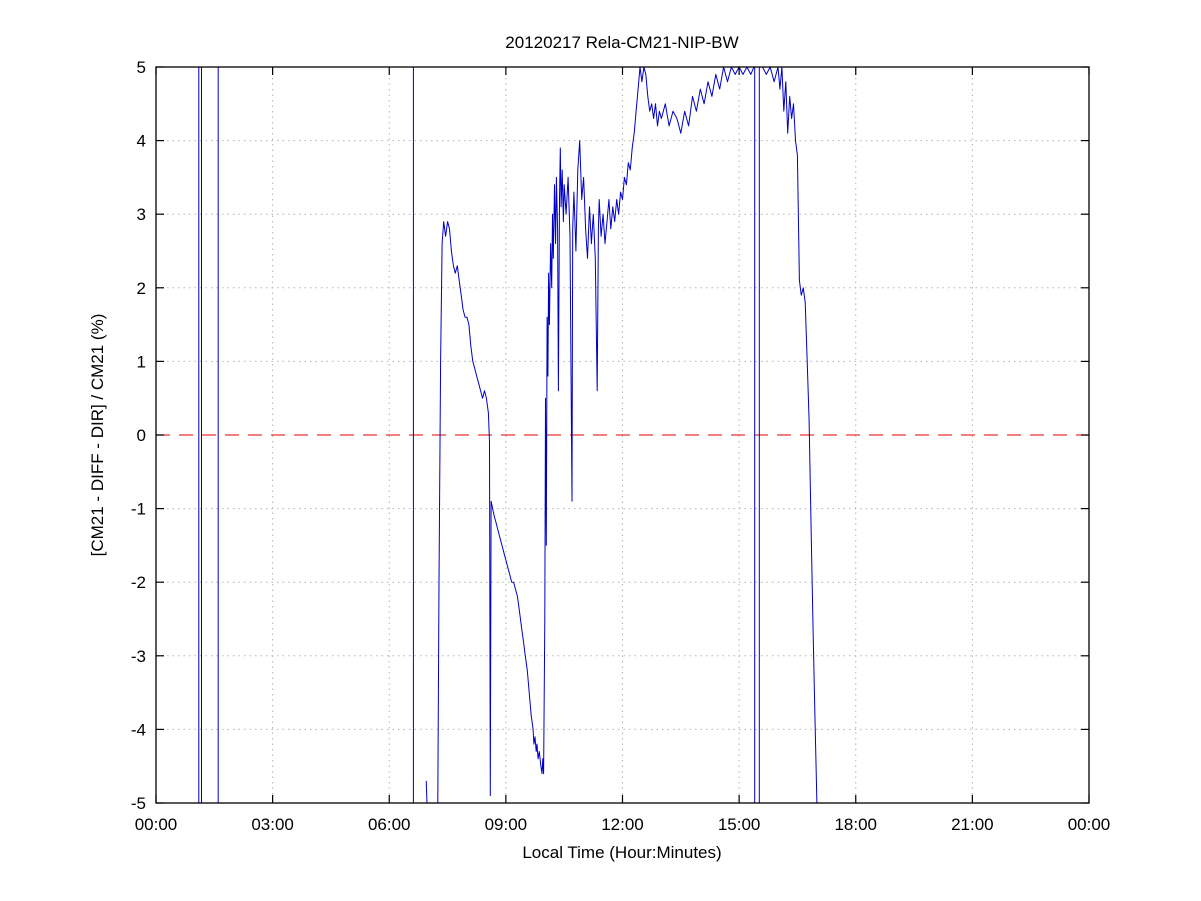 This screenshot has height=901, width=1201. What do you see at coordinates (141, 141) in the screenshot?
I see `y-tick-label: 4` at bounding box center [141, 141].